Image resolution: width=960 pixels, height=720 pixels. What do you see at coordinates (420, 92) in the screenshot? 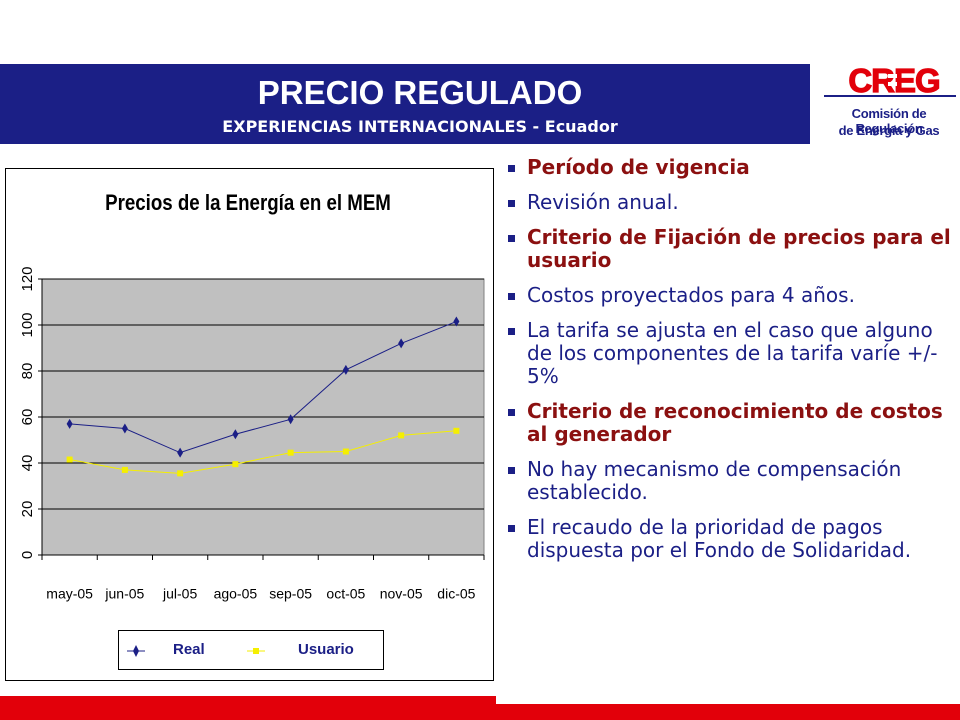
I see `slide-title: PRECIO REGULADO` at bounding box center [420, 92].